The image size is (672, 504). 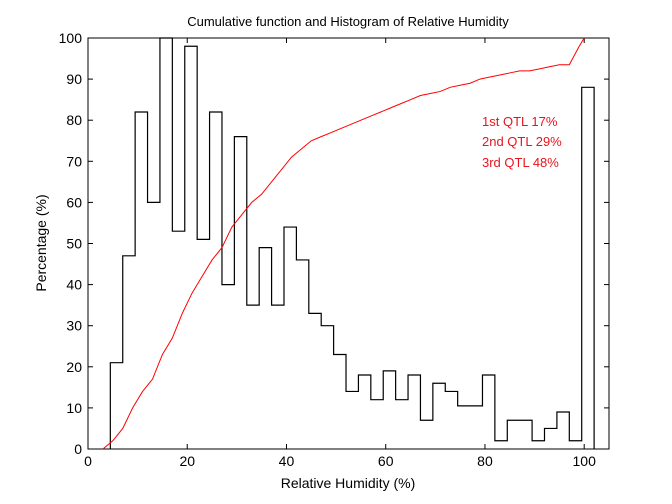 What do you see at coordinates (71, 38) in the screenshot?
I see `y-tick-label: 100` at bounding box center [71, 38].